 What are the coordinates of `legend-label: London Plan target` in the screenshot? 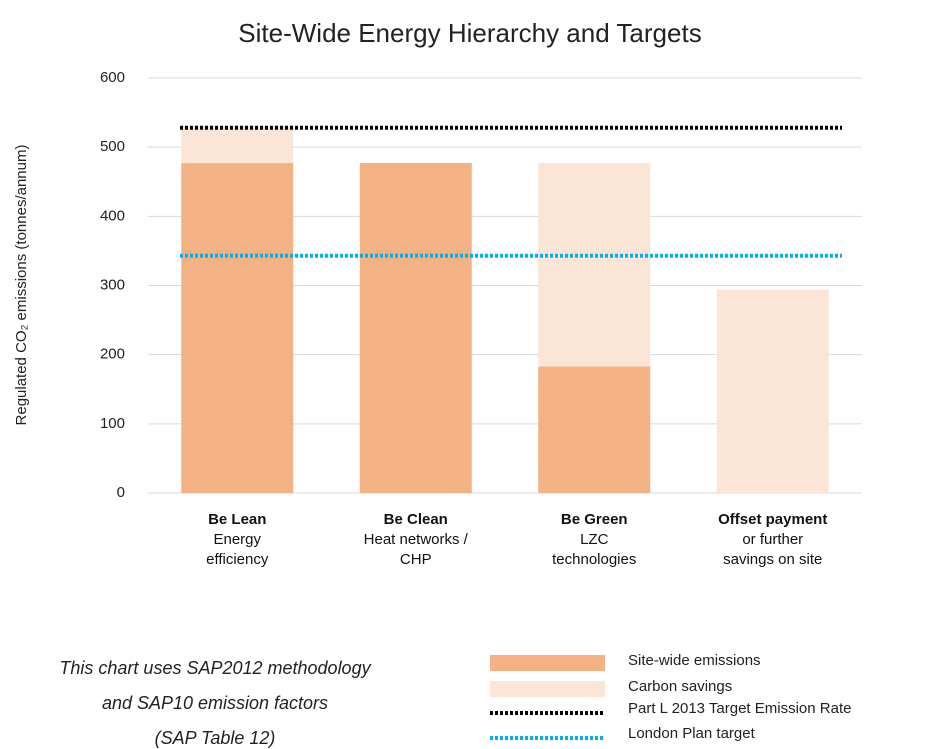 It's located at (692, 733).